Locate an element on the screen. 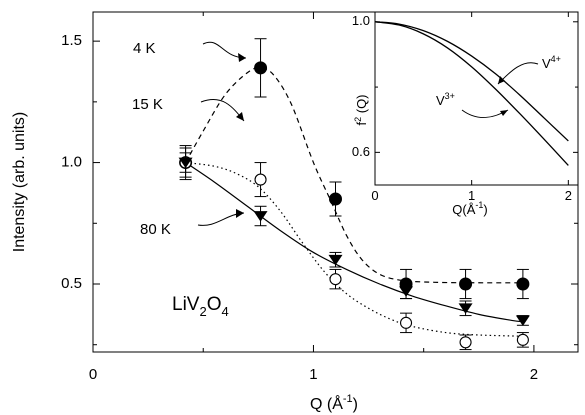 This screenshot has width=585, height=415. y-axis-title: Intensity (arb. units) is located at coordinates (19, 182).